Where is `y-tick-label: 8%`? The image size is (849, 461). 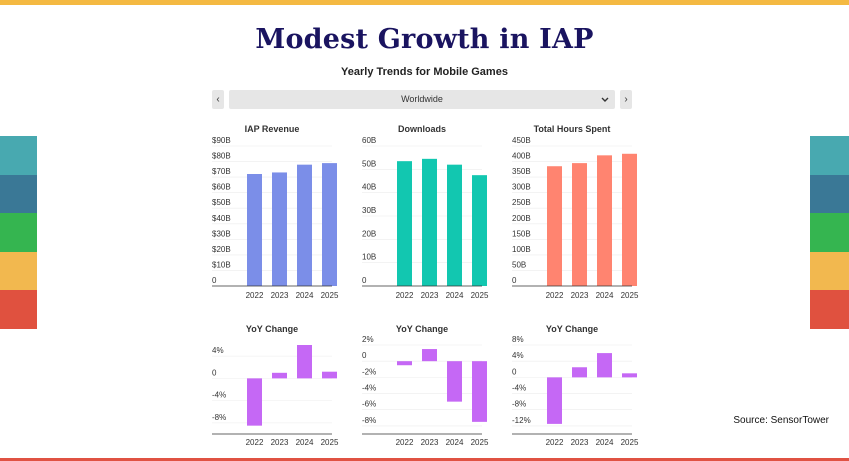
y-tick-label: 8% is located at coordinates (518, 339).